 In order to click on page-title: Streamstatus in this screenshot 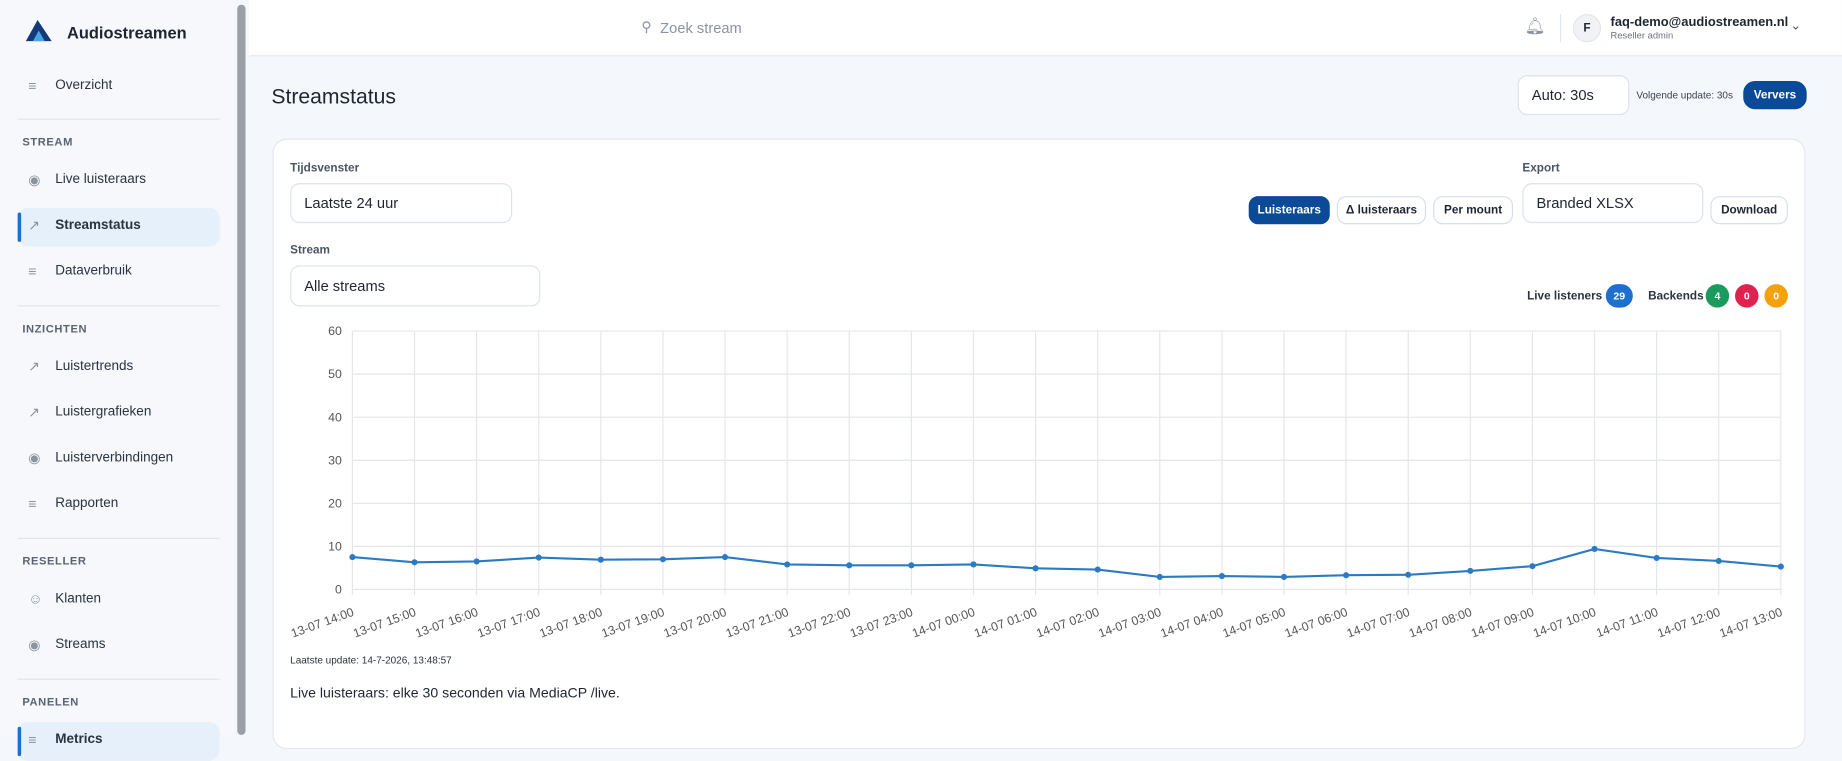, I will do `click(333, 96)`.